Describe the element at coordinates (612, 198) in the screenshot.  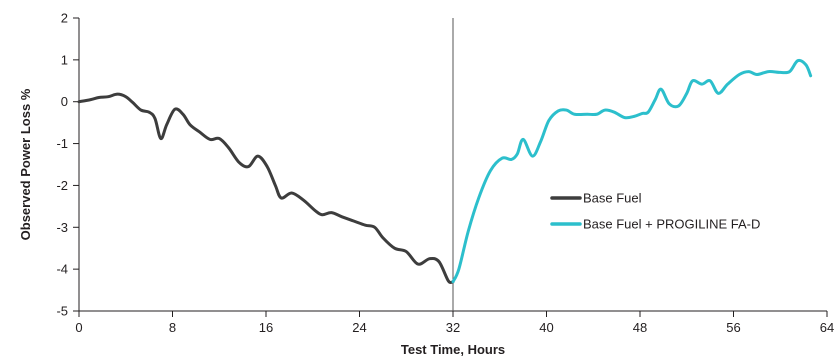
I see `legend-label: Base Fuel` at that location.